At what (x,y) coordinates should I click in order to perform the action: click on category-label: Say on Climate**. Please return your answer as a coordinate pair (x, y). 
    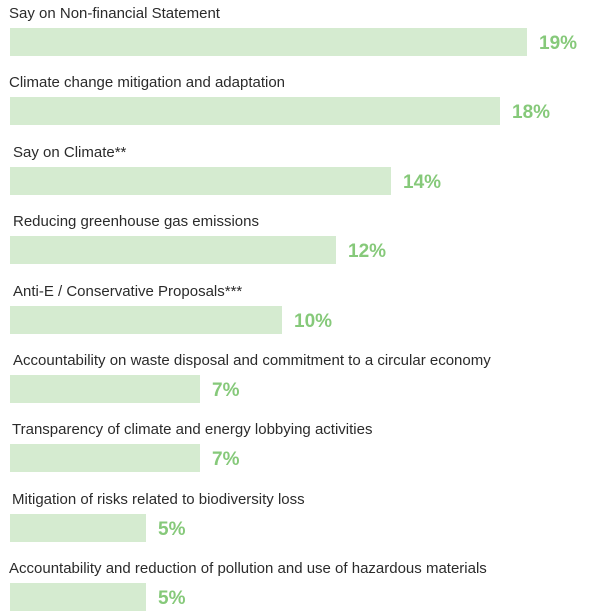
    Looking at the image, I should click on (70, 152).